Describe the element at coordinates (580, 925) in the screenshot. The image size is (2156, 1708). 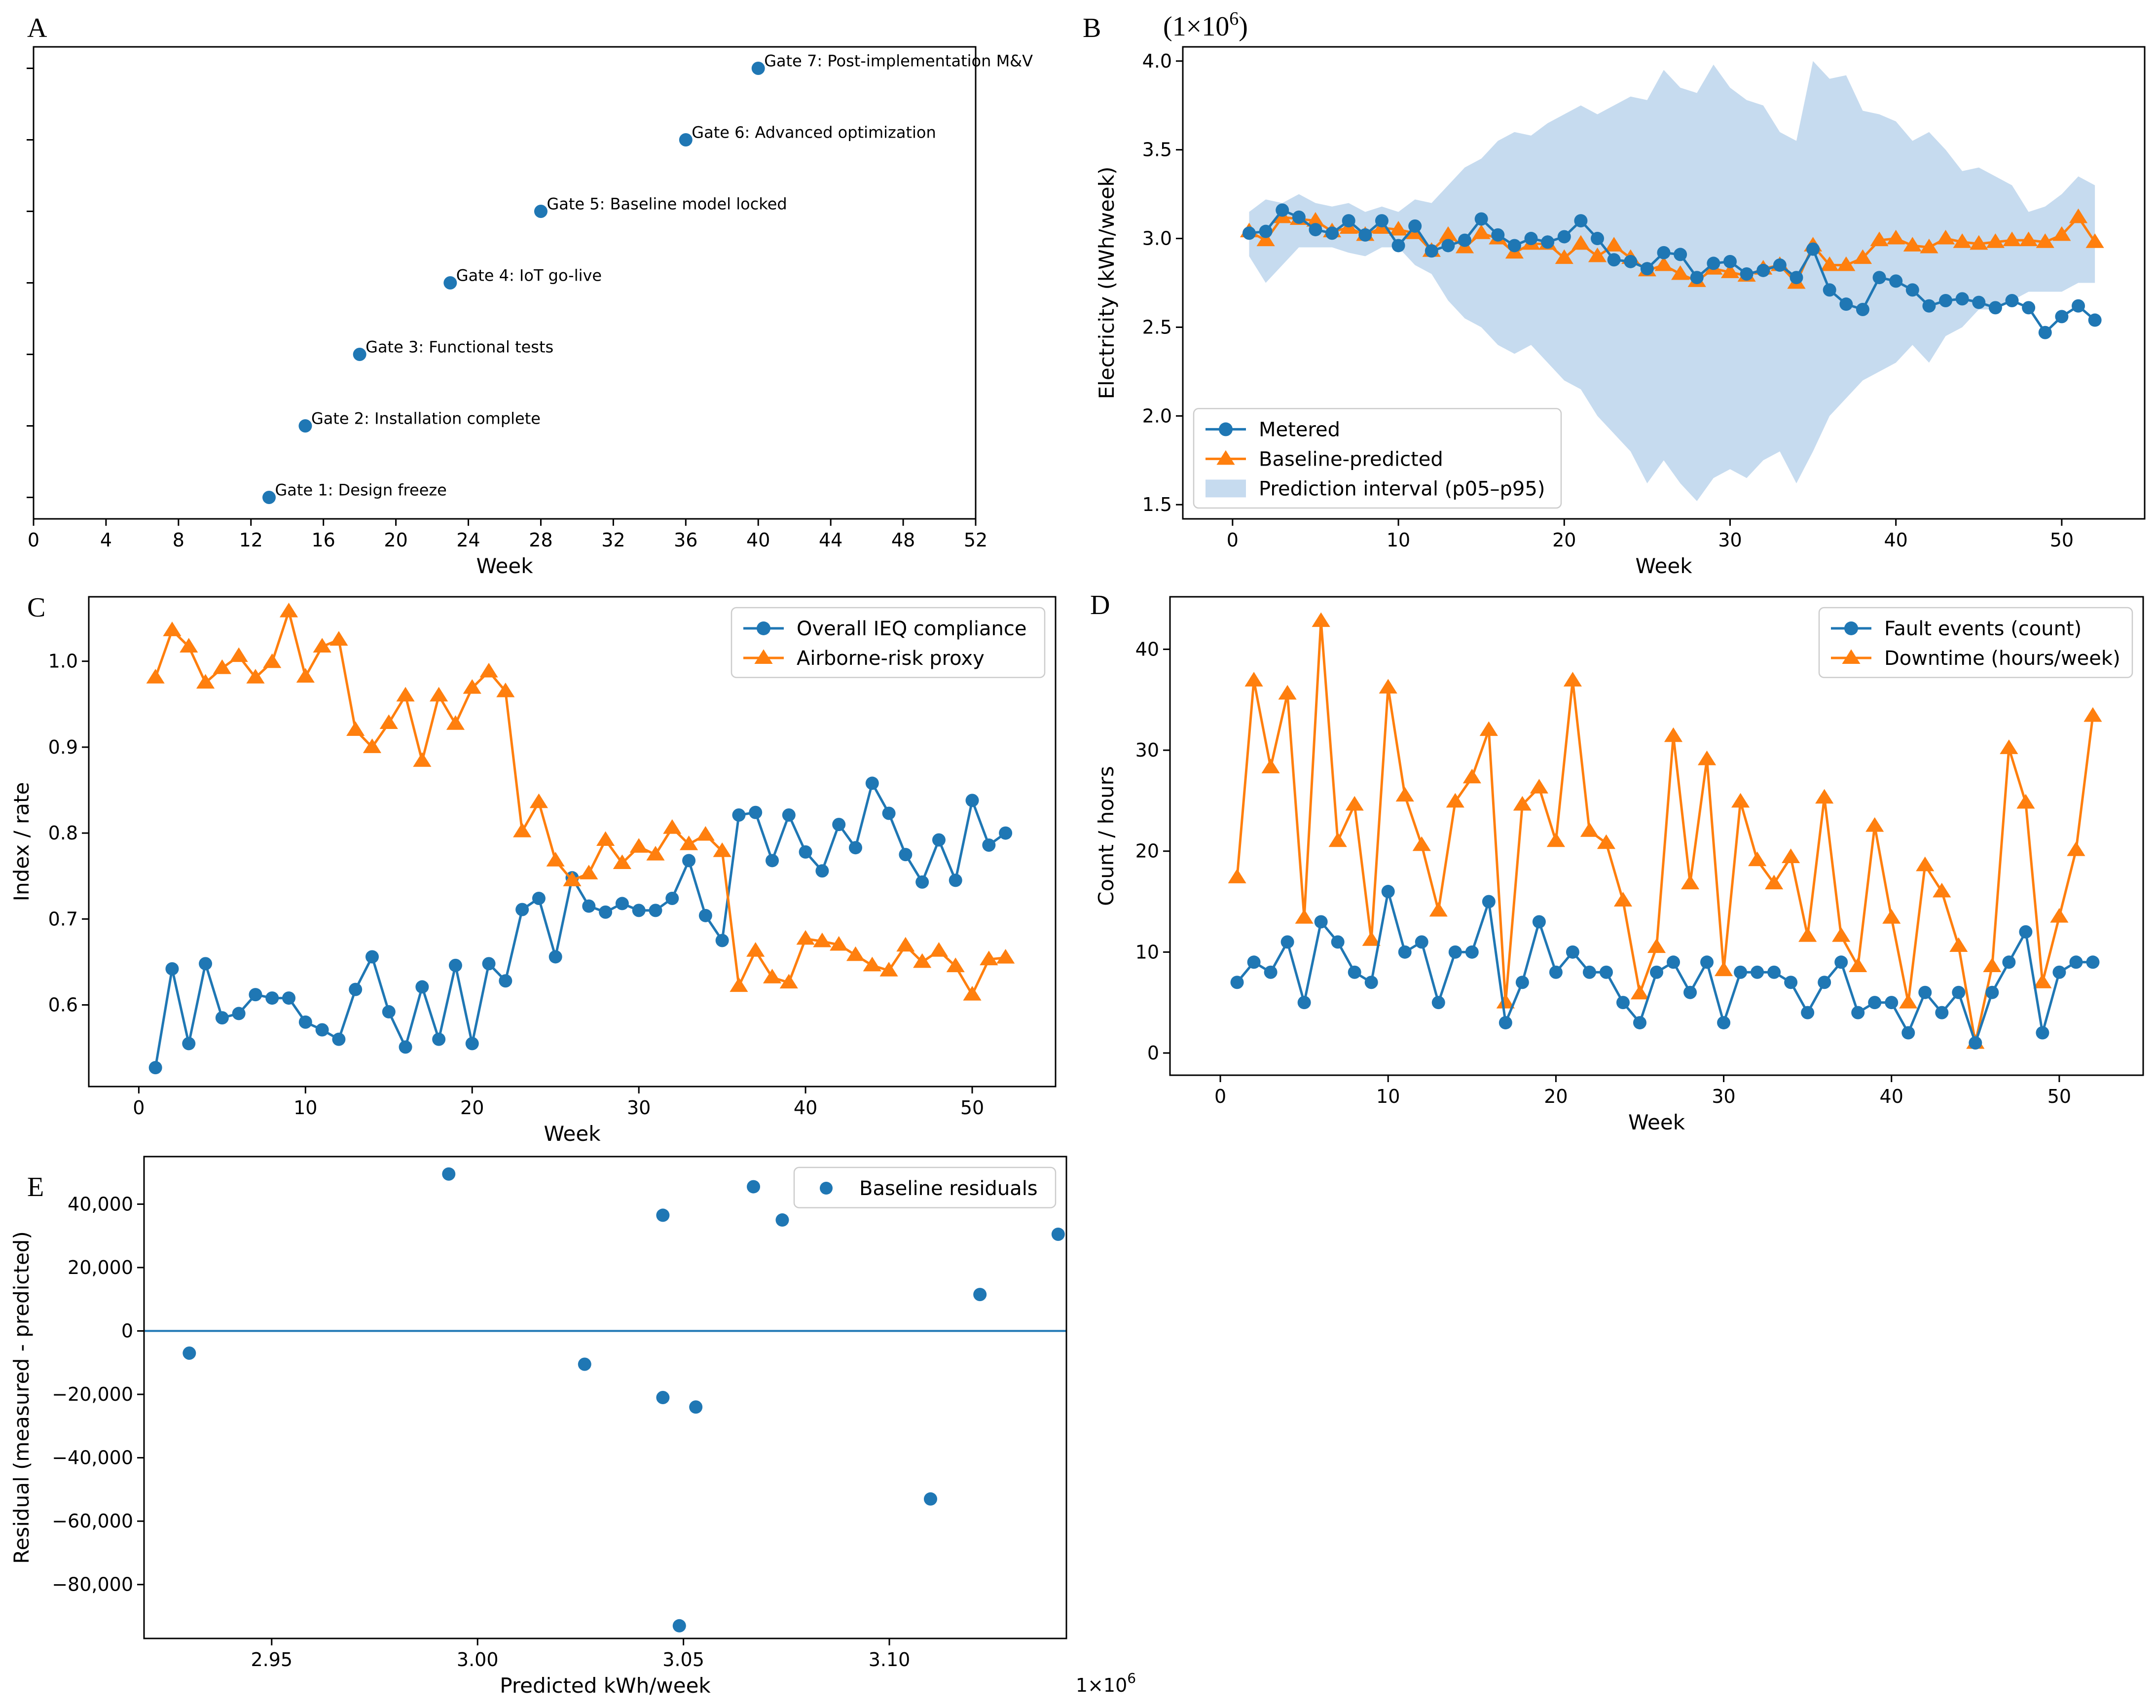
I see `ieq-compliance-line` at that location.